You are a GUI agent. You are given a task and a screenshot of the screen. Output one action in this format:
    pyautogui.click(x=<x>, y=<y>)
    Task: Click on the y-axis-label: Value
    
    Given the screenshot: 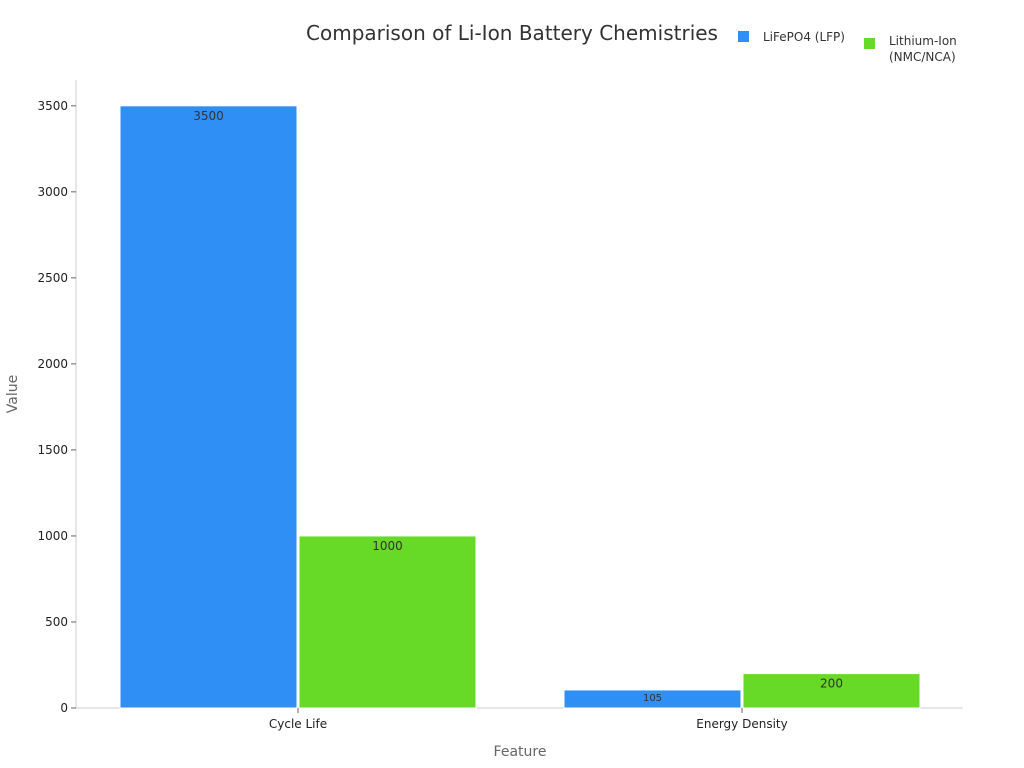 What is the action you would take?
    pyautogui.click(x=13, y=394)
    